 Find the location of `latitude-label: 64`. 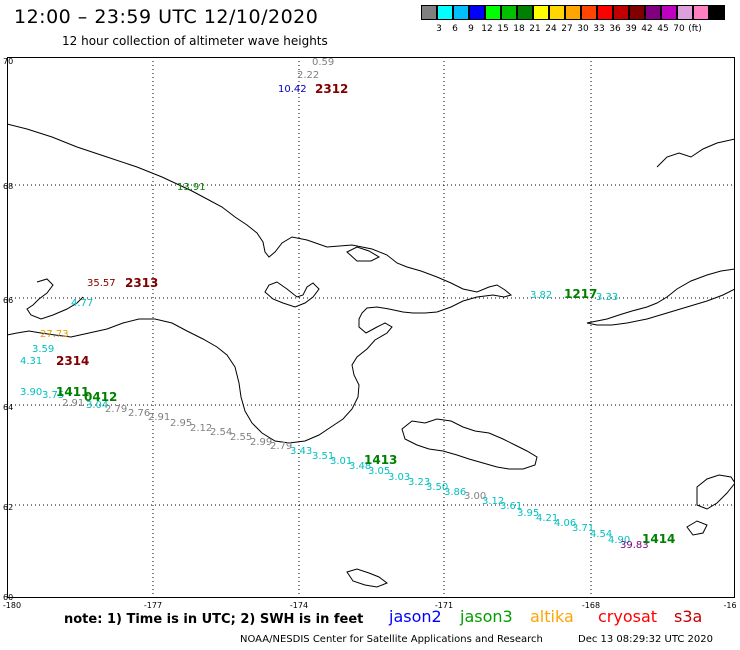

latitude-label: 64 is located at coordinates (8, 407).